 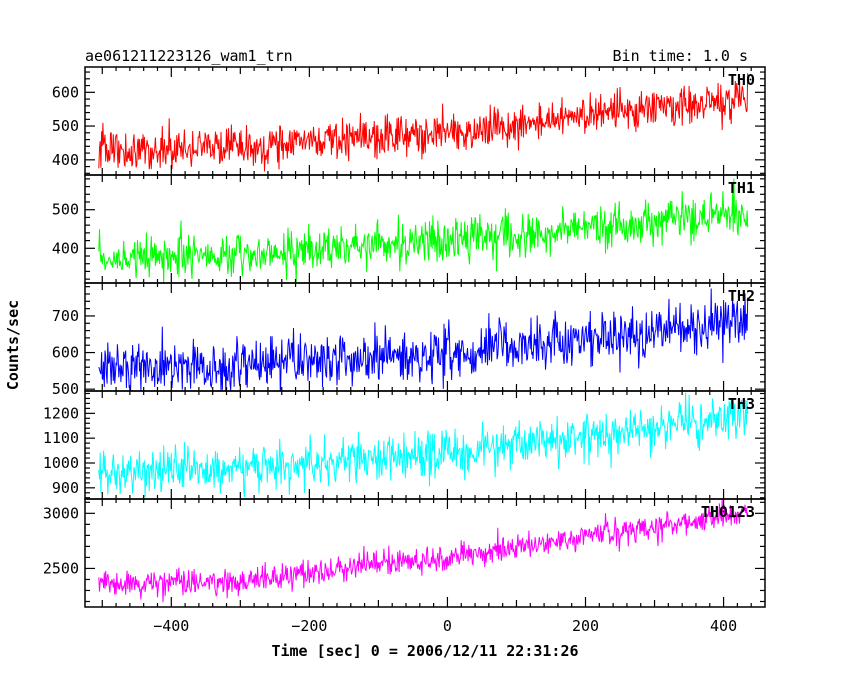 I want to click on y-tick-label-th3: 900, so click(x=65, y=488).